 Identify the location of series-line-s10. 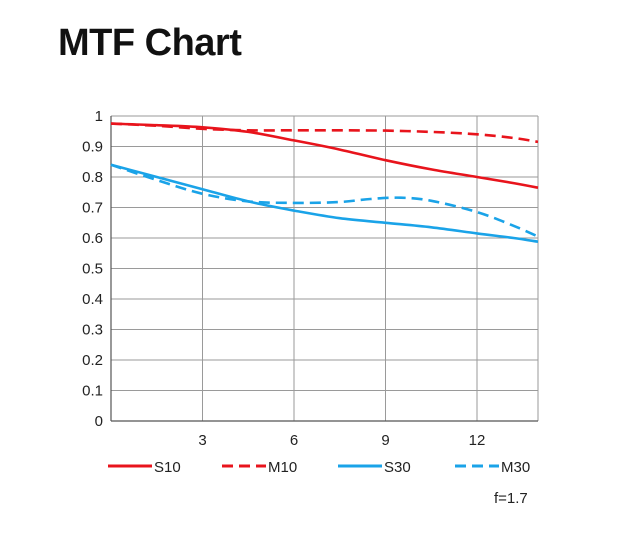
(324, 155).